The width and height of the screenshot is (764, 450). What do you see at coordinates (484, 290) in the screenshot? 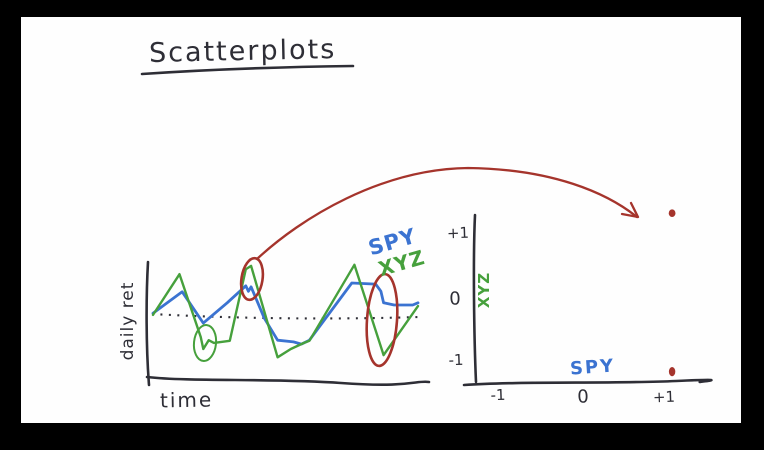
I see `scatter-y-axis-label: XYZ` at bounding box center [484, 290].